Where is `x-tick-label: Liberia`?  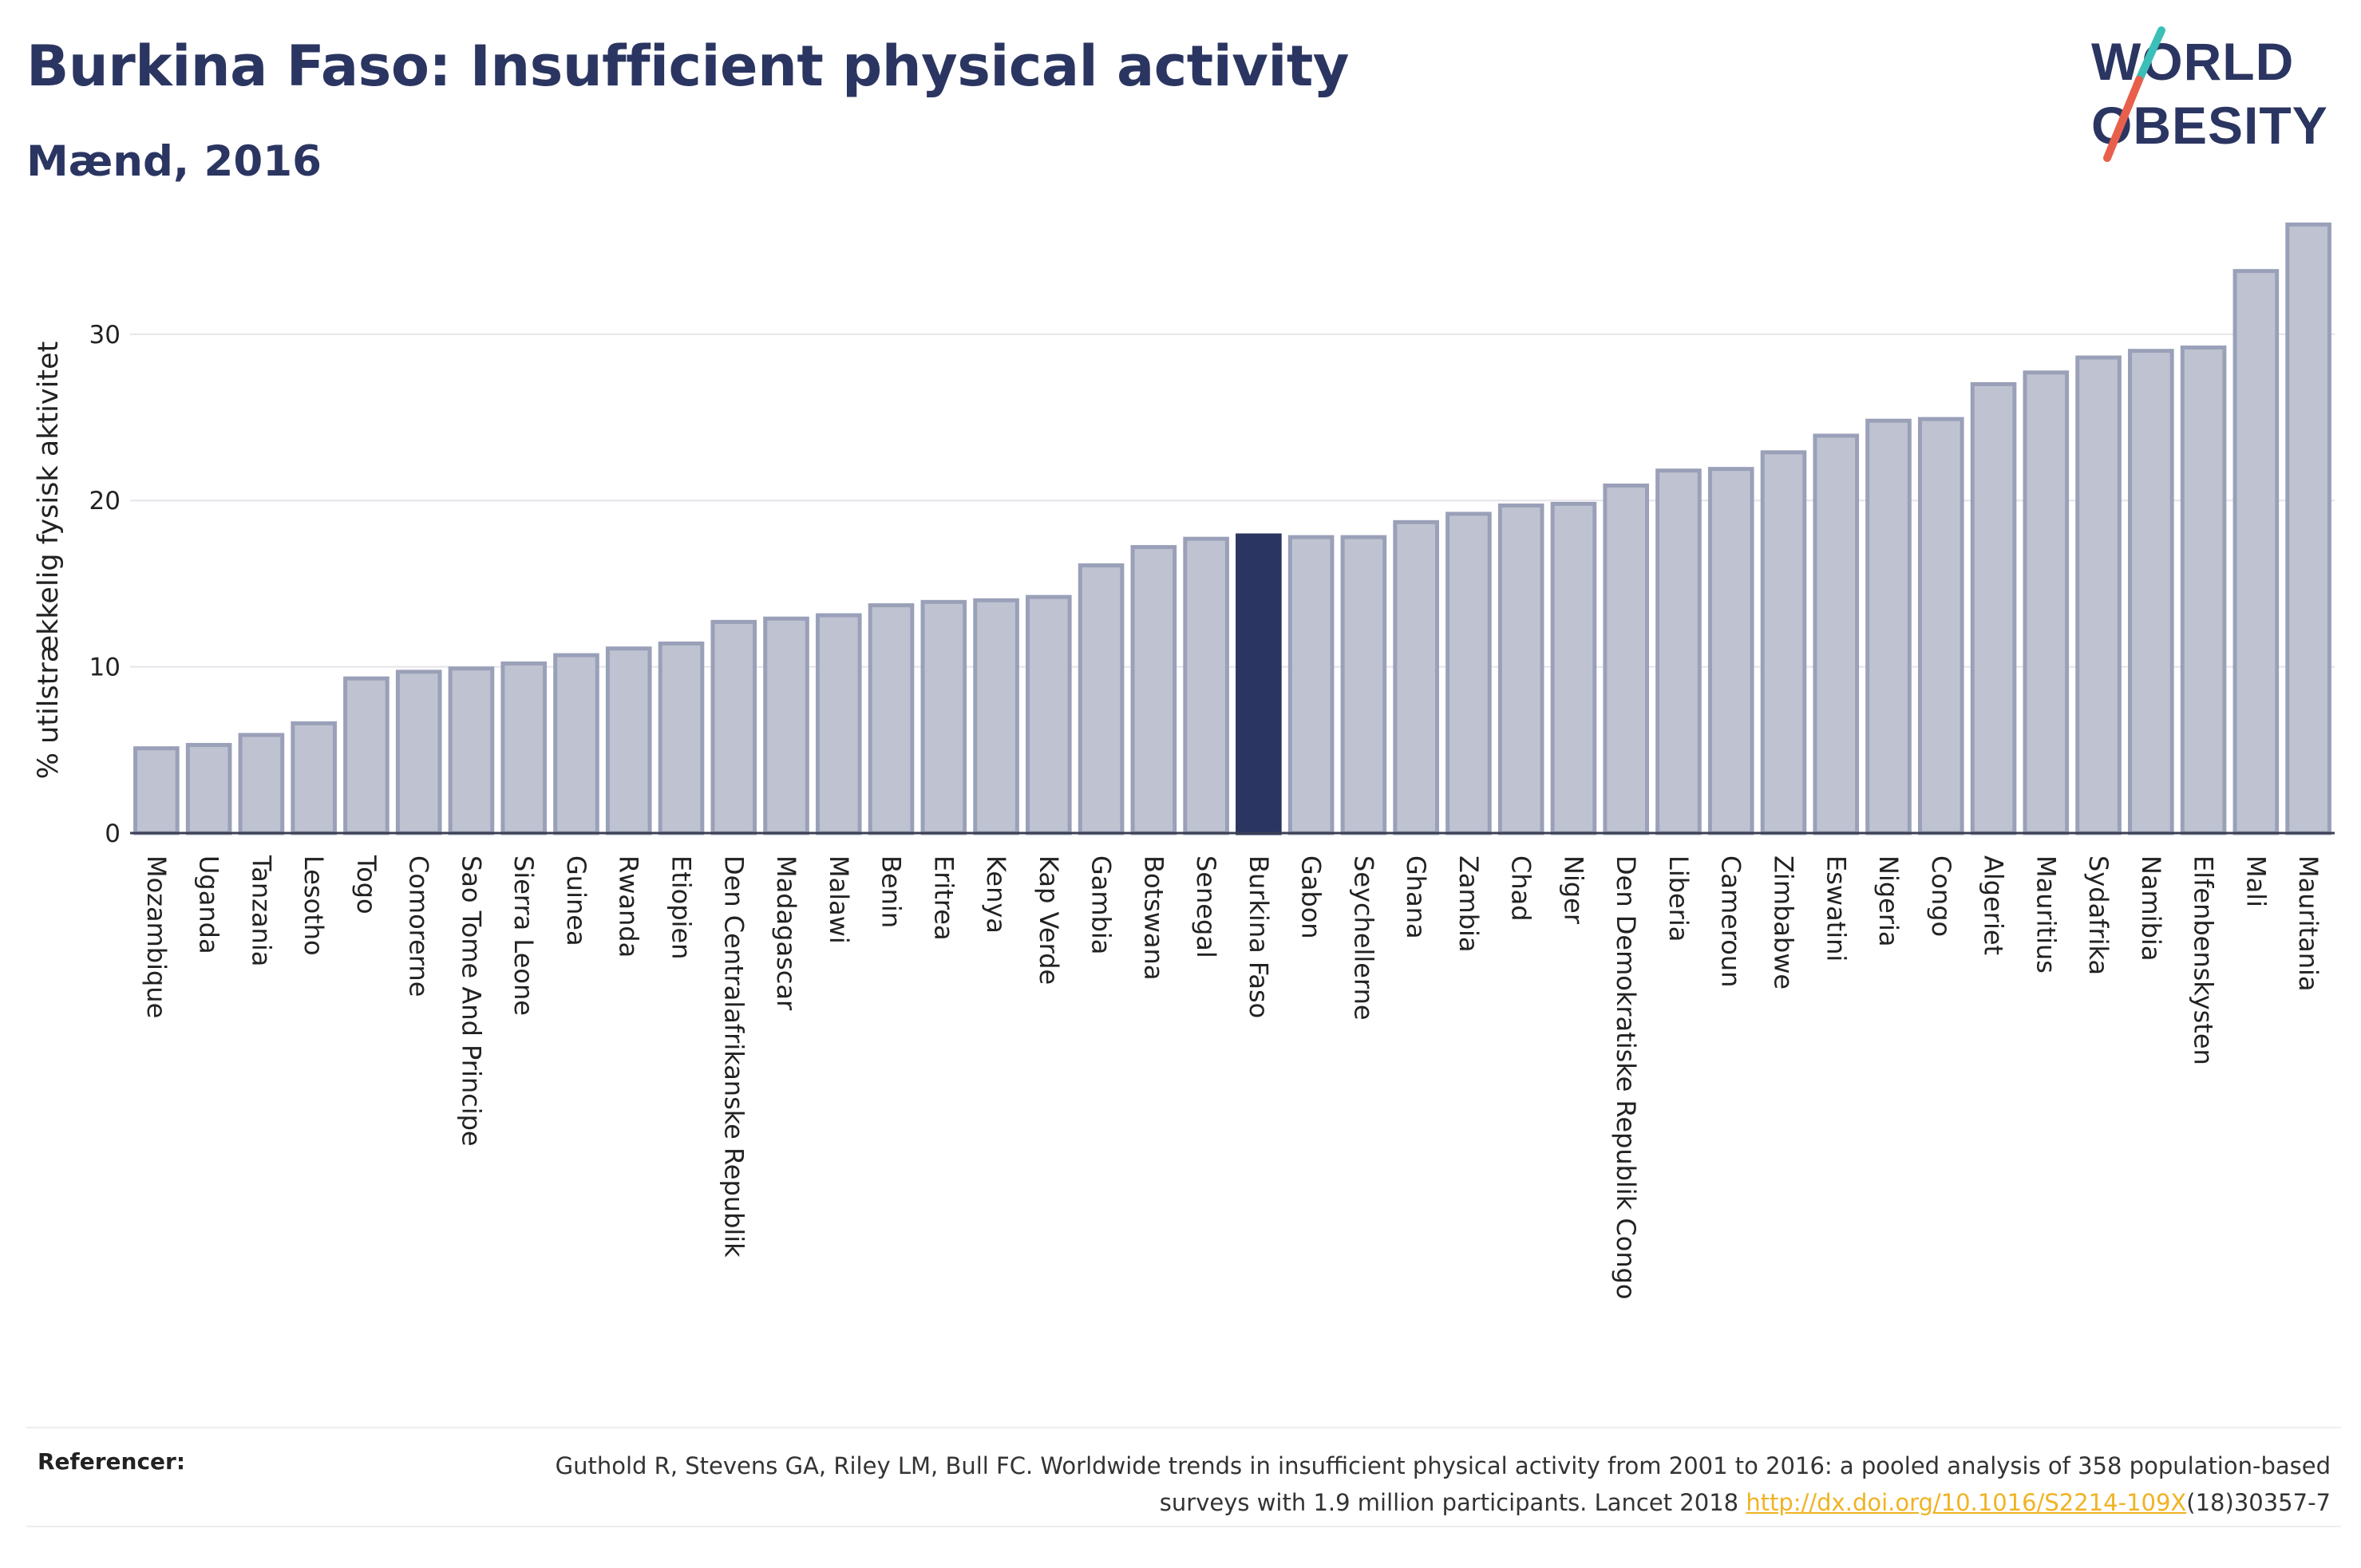
x-tick-label: Liberia is located at coordinates (1678, 898).